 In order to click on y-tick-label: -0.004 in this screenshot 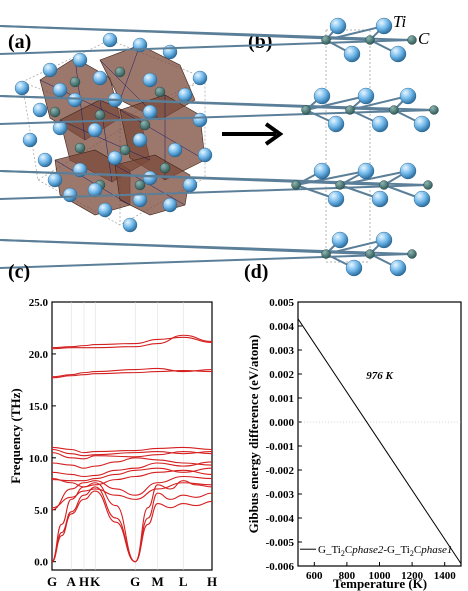, I will do `click(280, 519)`.